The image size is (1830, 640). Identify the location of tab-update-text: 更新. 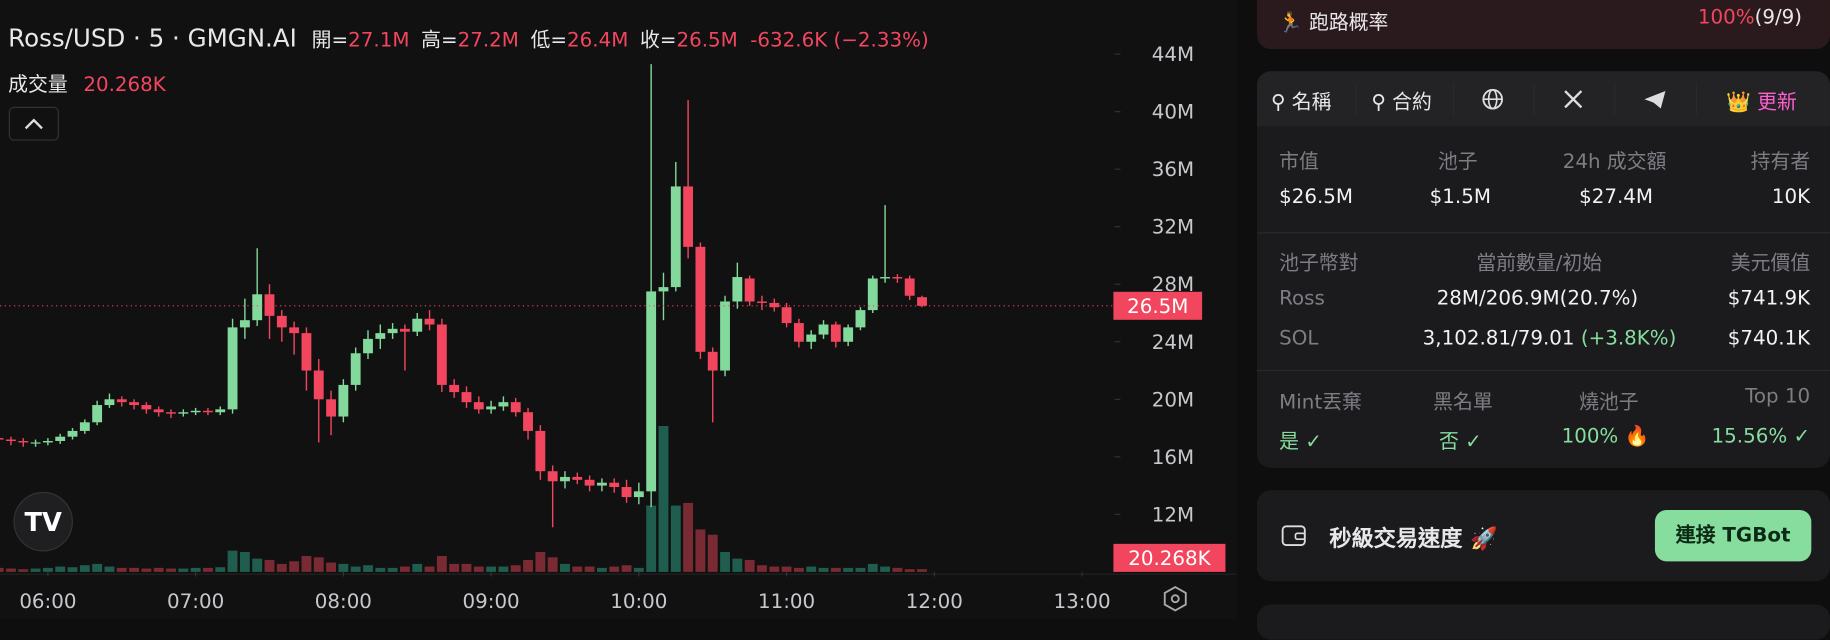
(1777, 103).